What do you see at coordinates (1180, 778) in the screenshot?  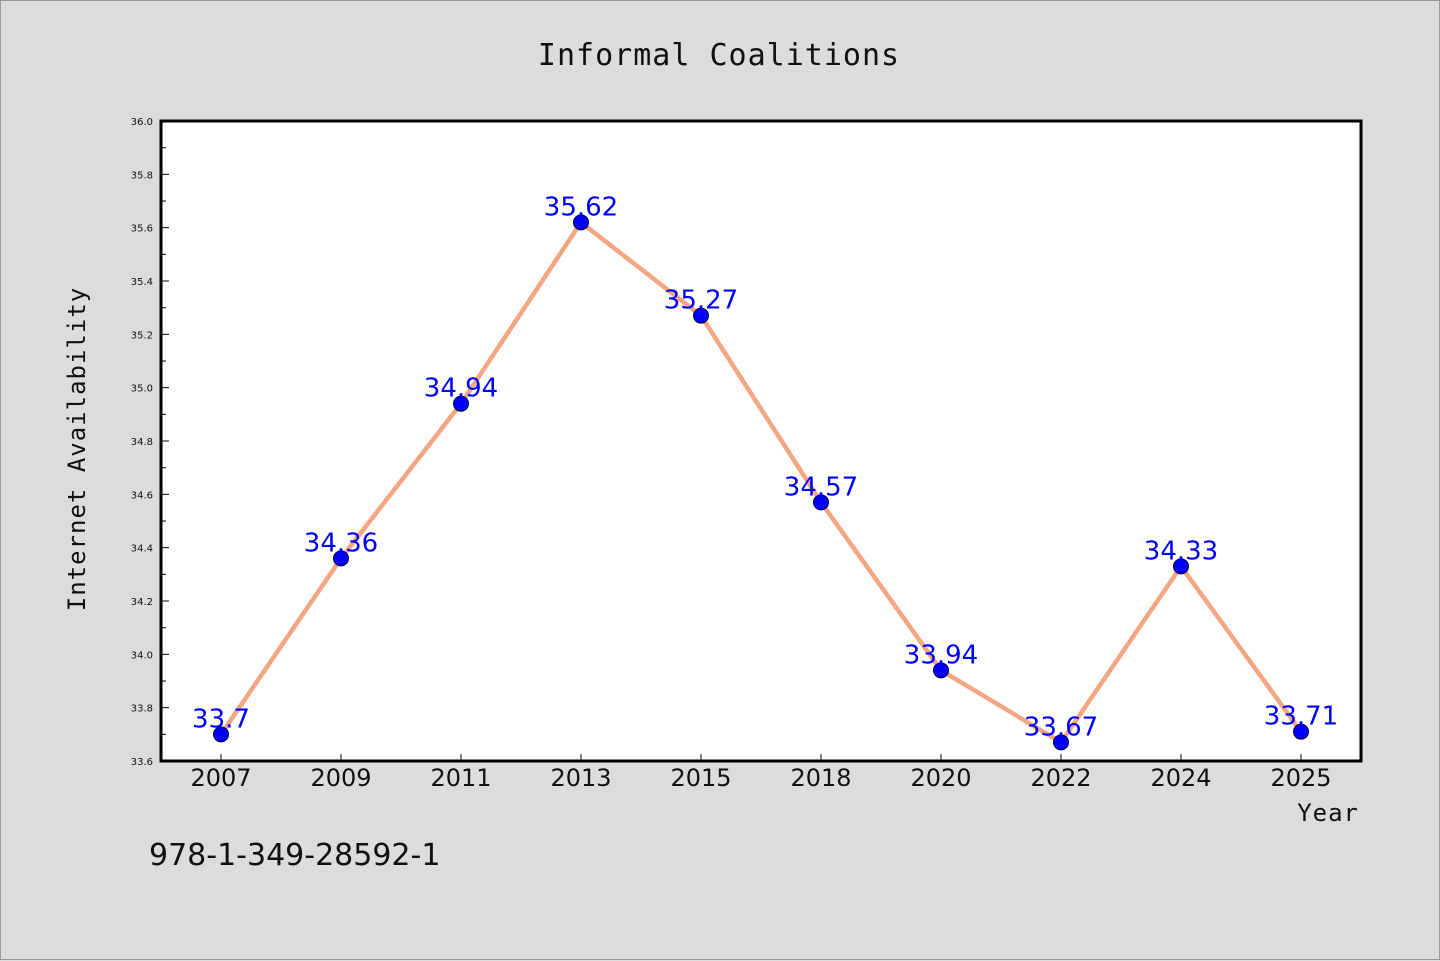 I see `x-tick-label: 2024` at bounding box center [1180, 778].